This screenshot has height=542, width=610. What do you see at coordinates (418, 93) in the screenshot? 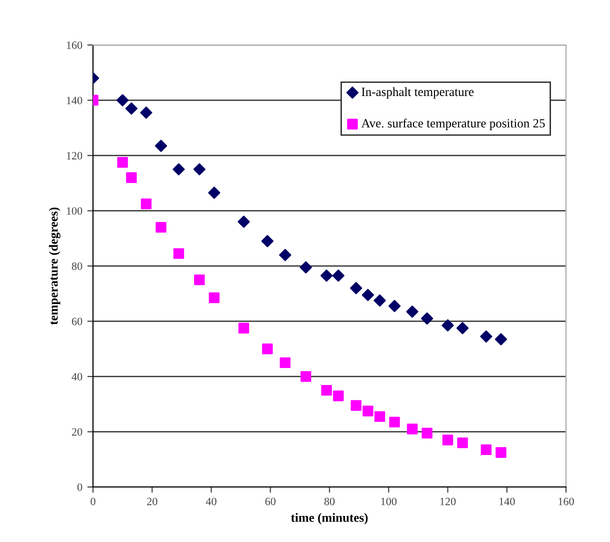
I see `legend-label: In-asphalt temperature` at bounding box center [418, 93].